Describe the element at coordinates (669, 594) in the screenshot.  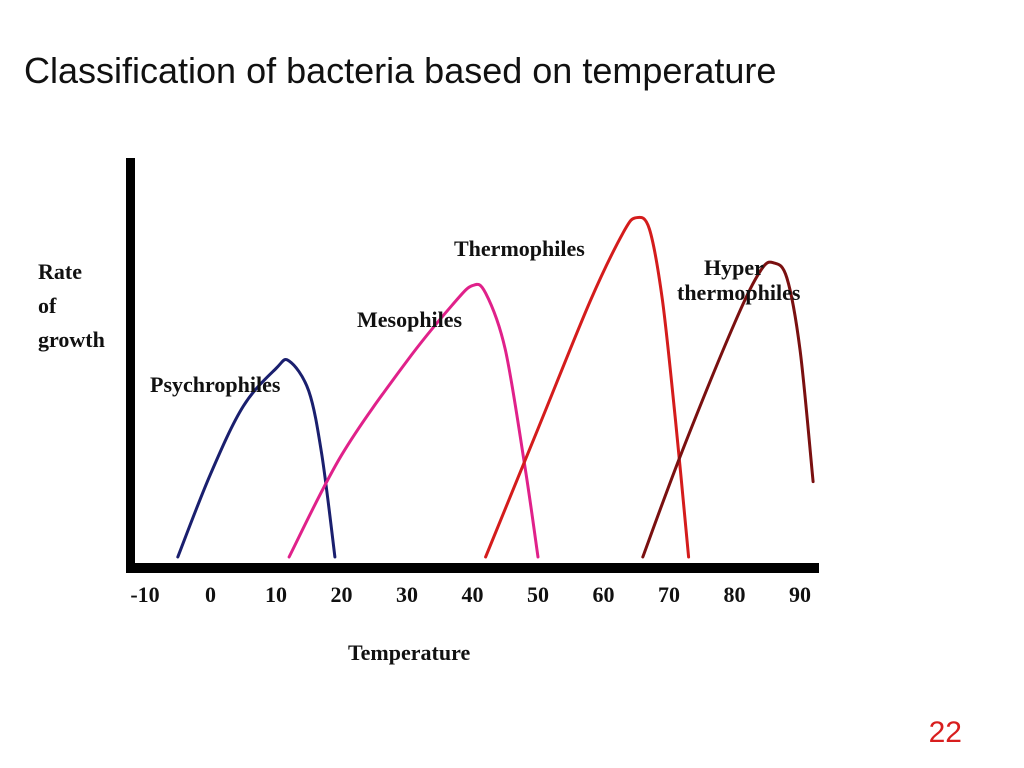
I see `x-tick-label: 70` at that location.